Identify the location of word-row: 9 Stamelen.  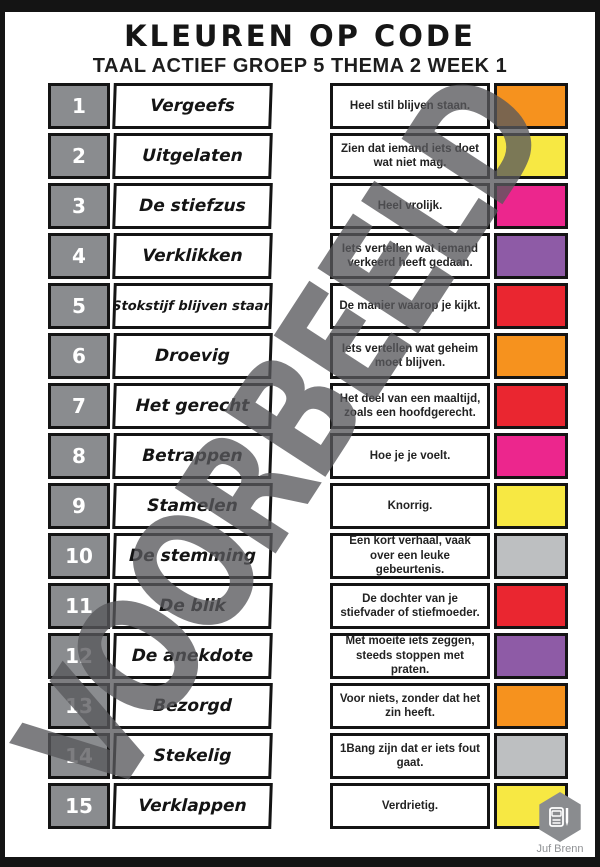
(160, 506).